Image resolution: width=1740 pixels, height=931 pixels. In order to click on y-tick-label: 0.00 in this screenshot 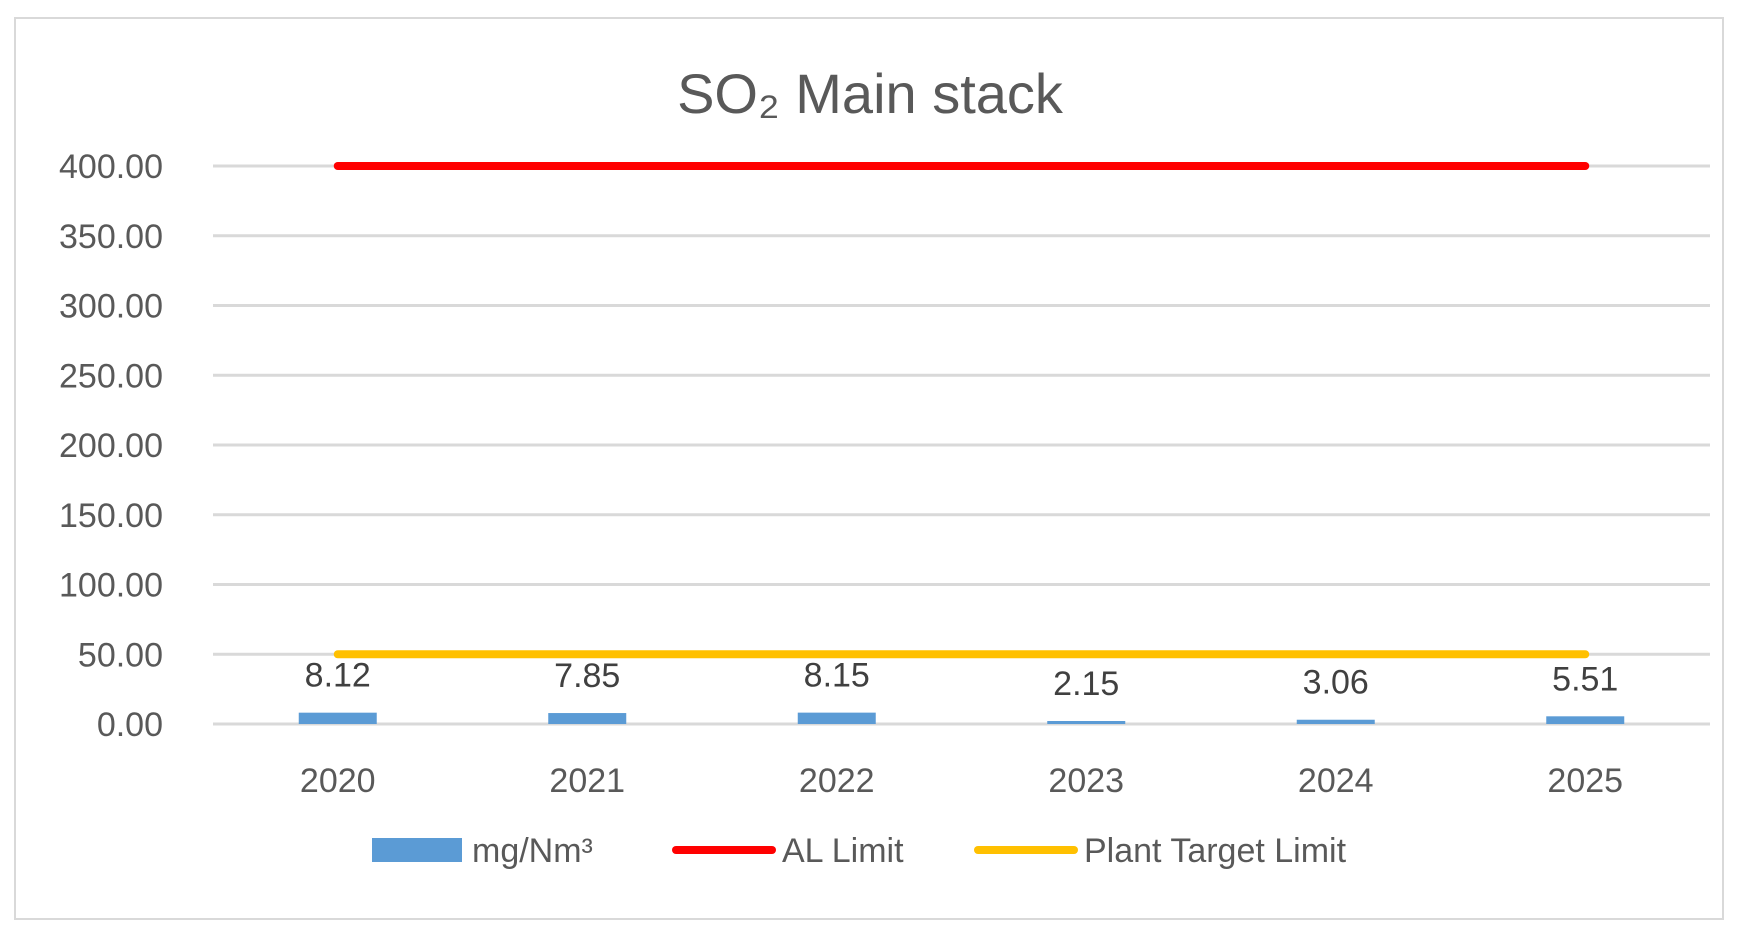, I will do `click(130, 725)`.